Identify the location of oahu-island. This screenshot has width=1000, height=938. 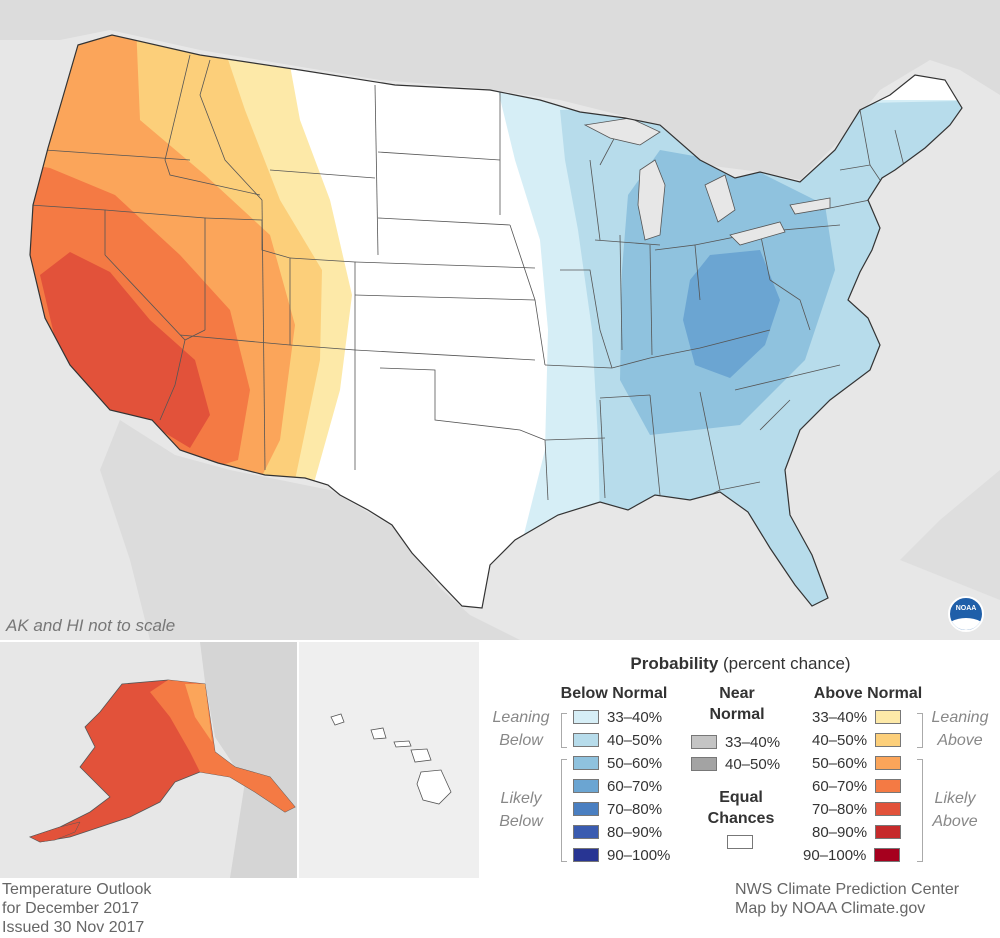
(378, 733).